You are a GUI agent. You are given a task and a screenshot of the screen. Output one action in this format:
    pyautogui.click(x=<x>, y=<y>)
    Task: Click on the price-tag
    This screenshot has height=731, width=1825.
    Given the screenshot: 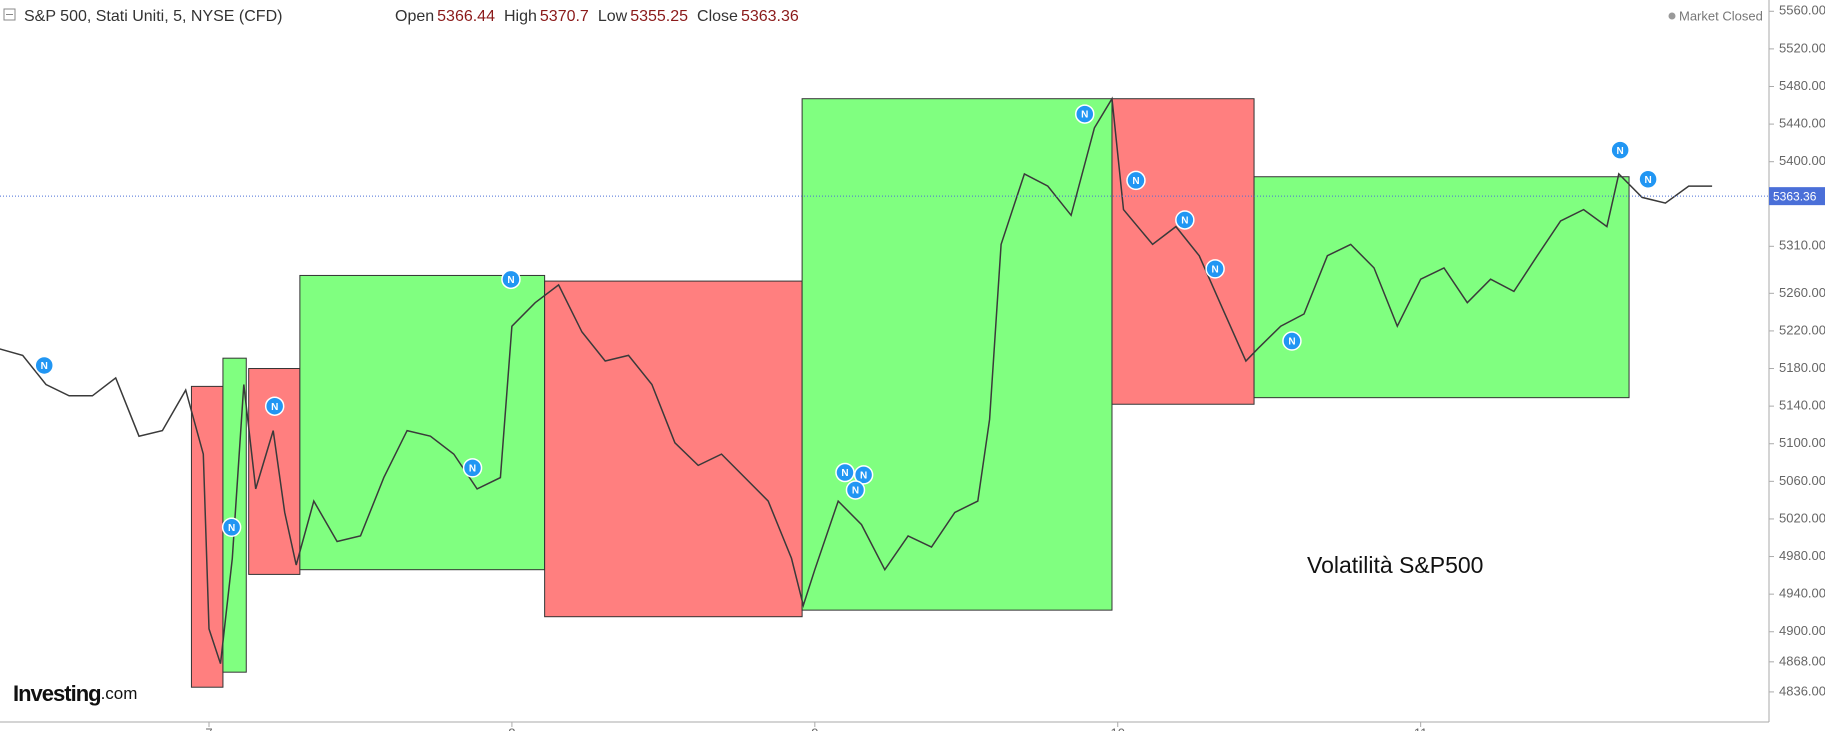 What is the action you would take?
    pyautogui.click(x=1797, y=196)
    